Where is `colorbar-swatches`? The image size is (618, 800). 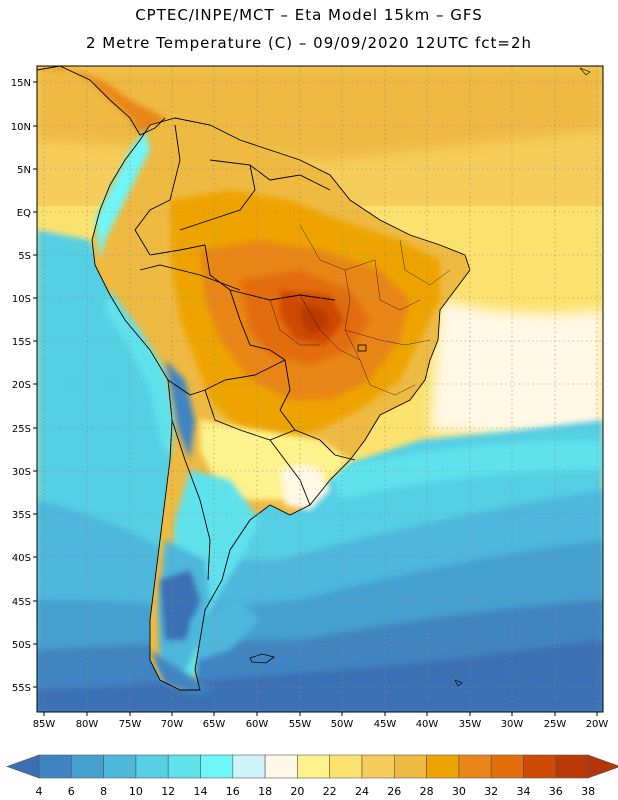
colorbar-swatches is located at coordinates (312, 766).